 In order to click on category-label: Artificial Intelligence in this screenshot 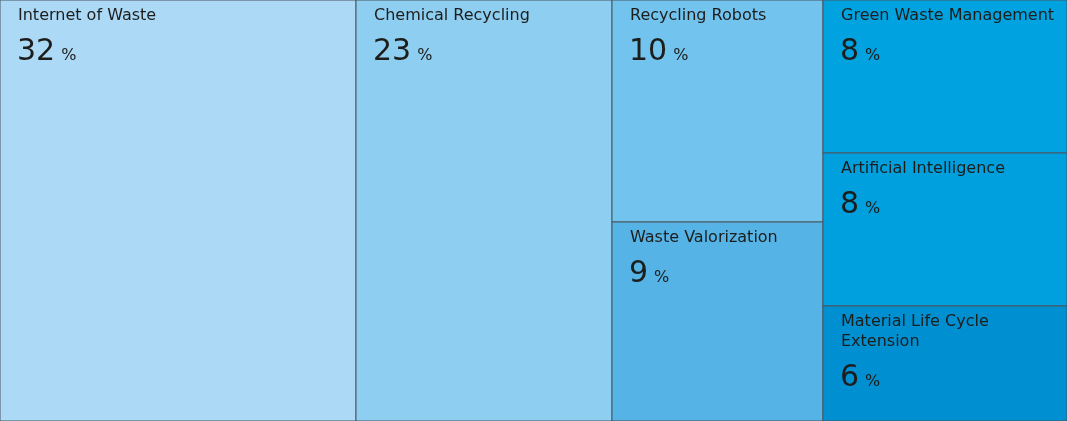, I will do `click(923, 167)`.